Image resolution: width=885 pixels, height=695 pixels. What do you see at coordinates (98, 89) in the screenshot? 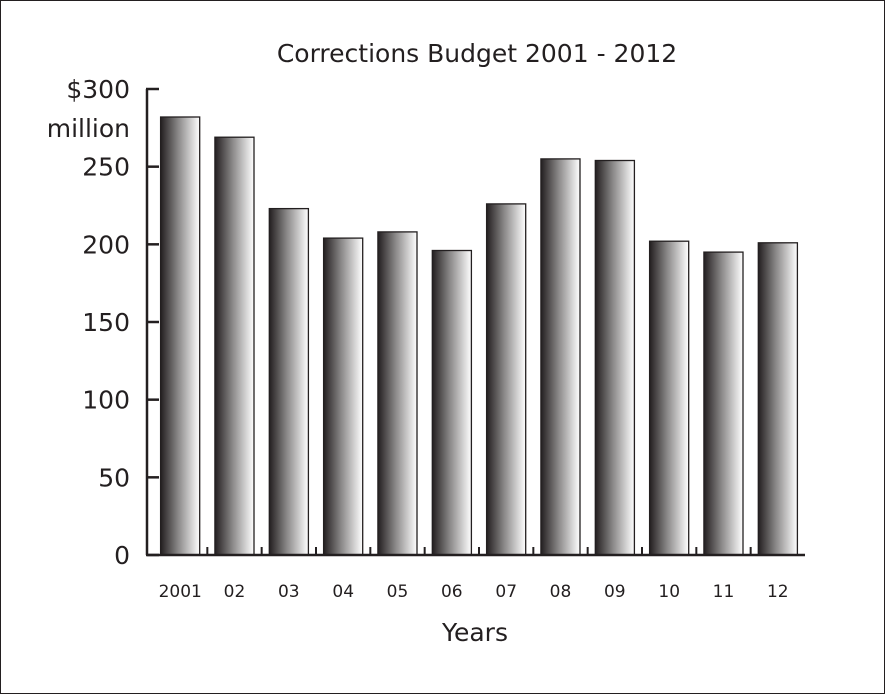
I see `y-tick-label-300: $300` at bounding box center [98, 89].